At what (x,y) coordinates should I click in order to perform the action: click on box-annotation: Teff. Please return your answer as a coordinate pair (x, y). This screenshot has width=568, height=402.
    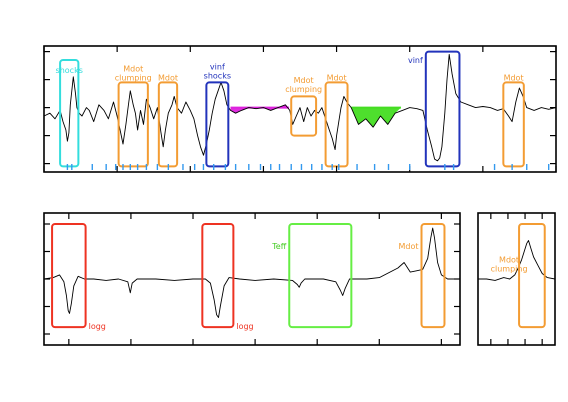
    Looking at the image, I should click on (278, 246).